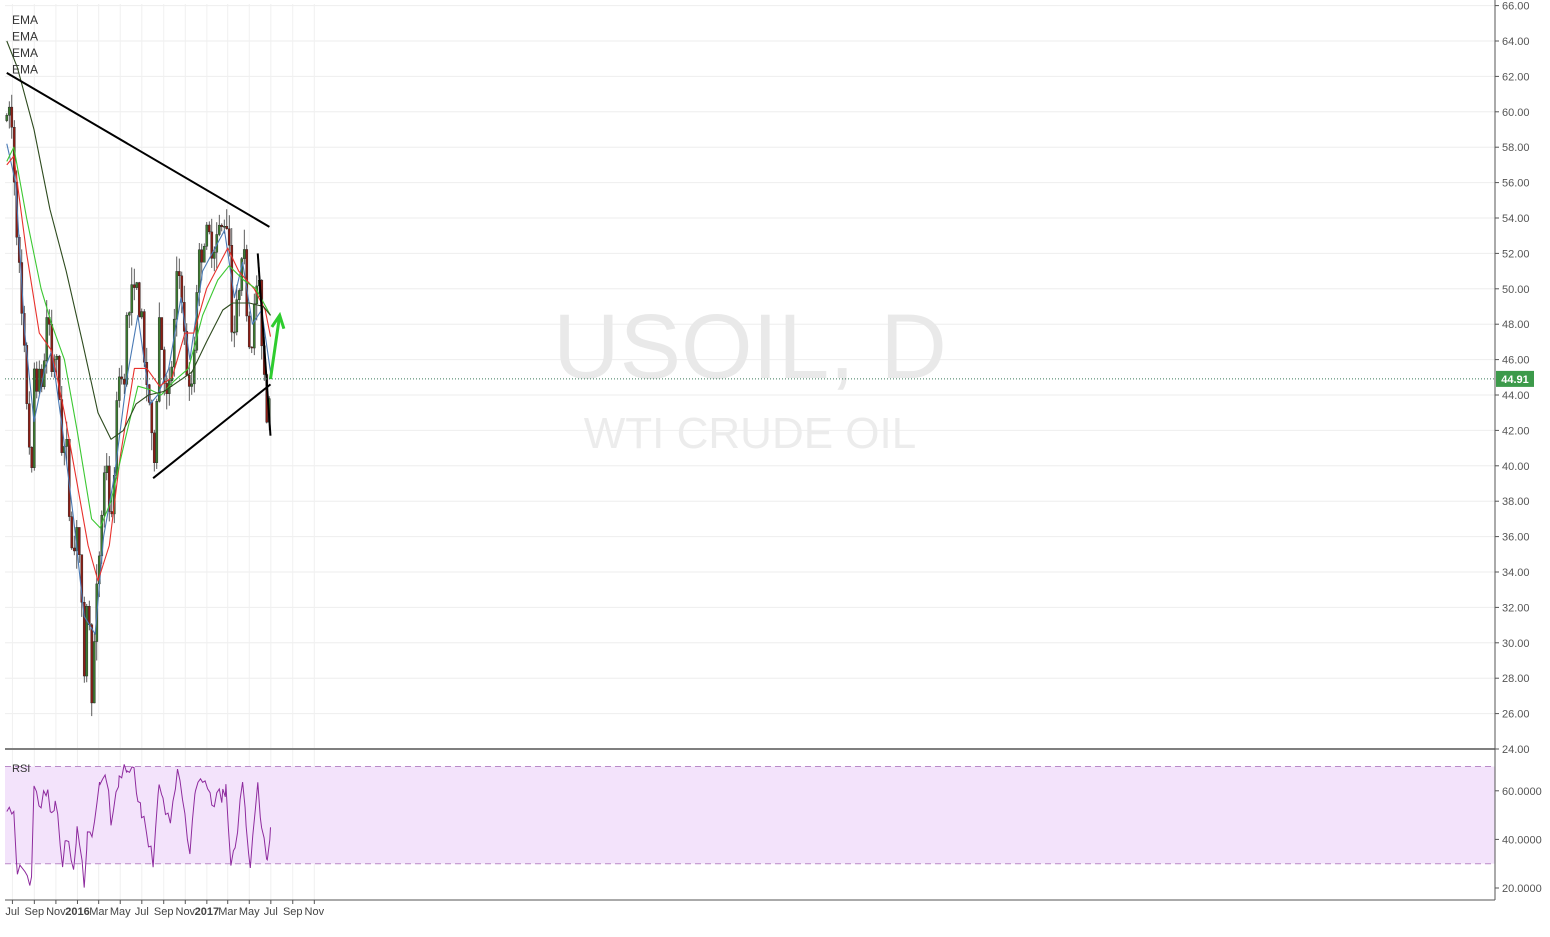 The image size is (1550, 937). What do you see at coordinates (1522, 889) in the screenshot?
I see `rsi-tick-label: 20.0000` at bounding box center [1522, 889].